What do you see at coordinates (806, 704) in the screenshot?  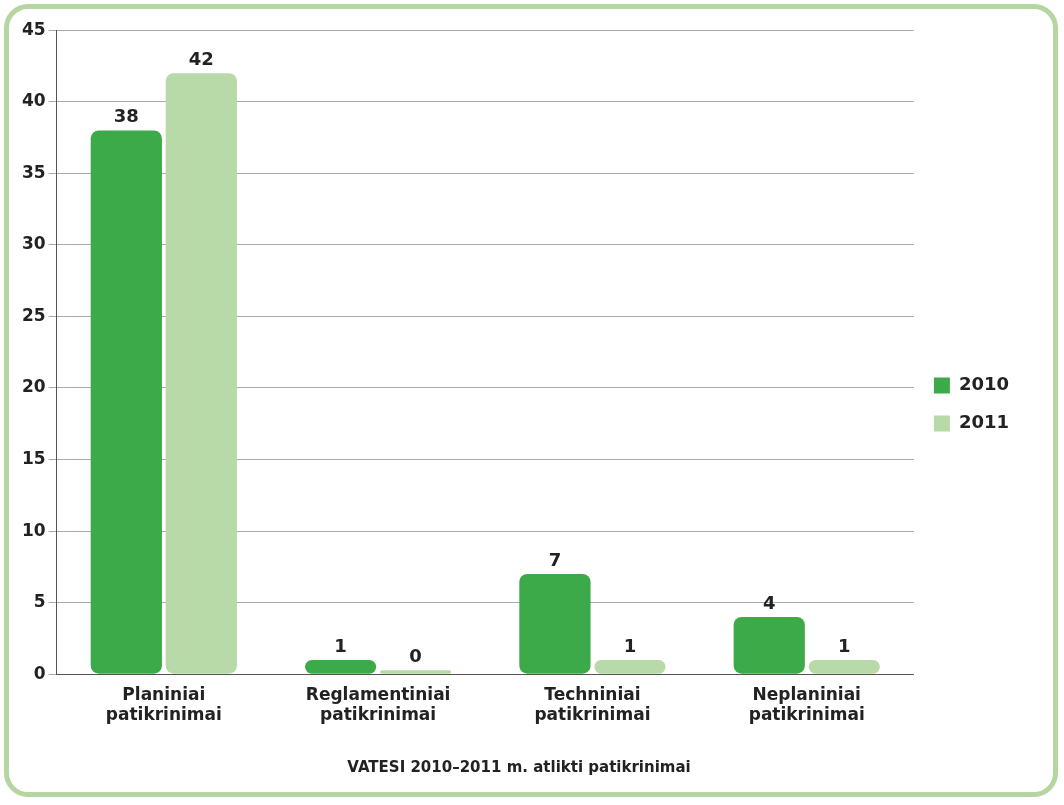 I see `x-tick-label: Neplaniniai patikrinimai` at bounding box center [806, 704].